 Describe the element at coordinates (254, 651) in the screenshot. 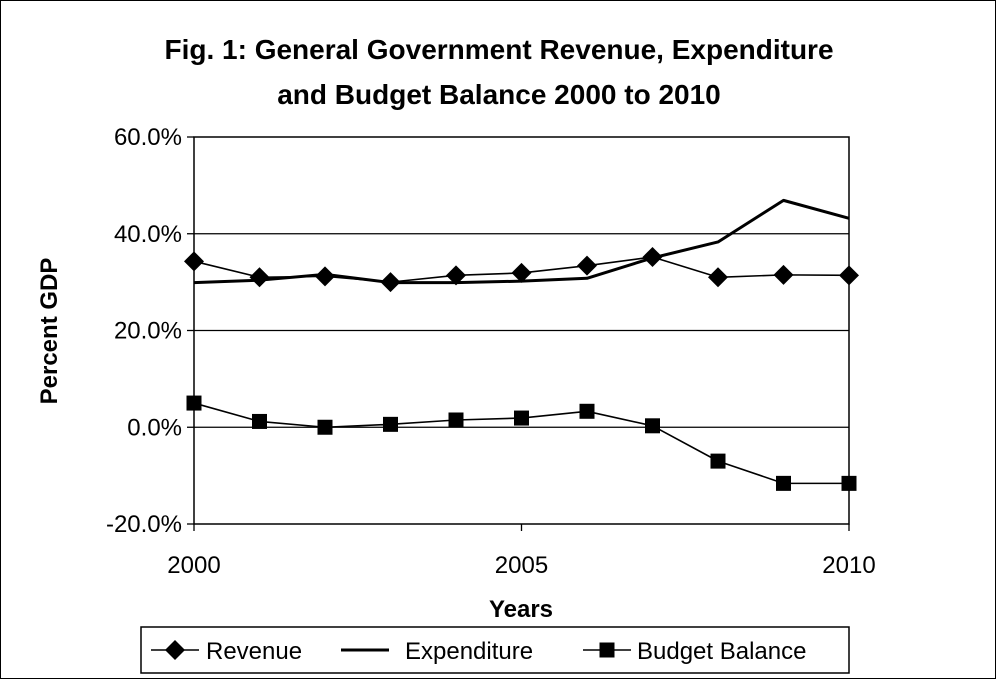

I see `legend-label: Revenue` at that location.